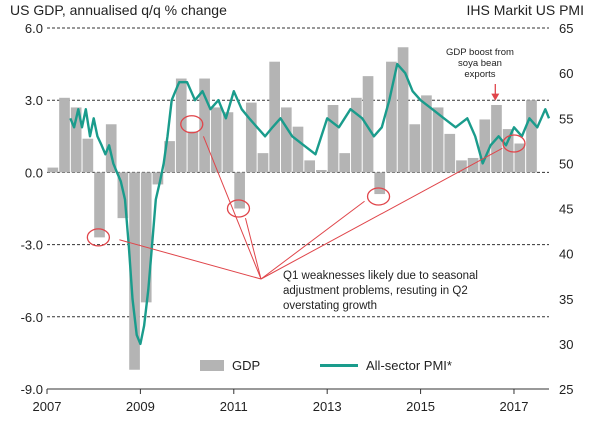 Image resolution: width=590 pixels, height=424 pixels. What do you see at coordinates (375, 291) in the screenshot?
I see `callout-line: adjustment problems, resuting in Q2` at bounding box center [375, 291].